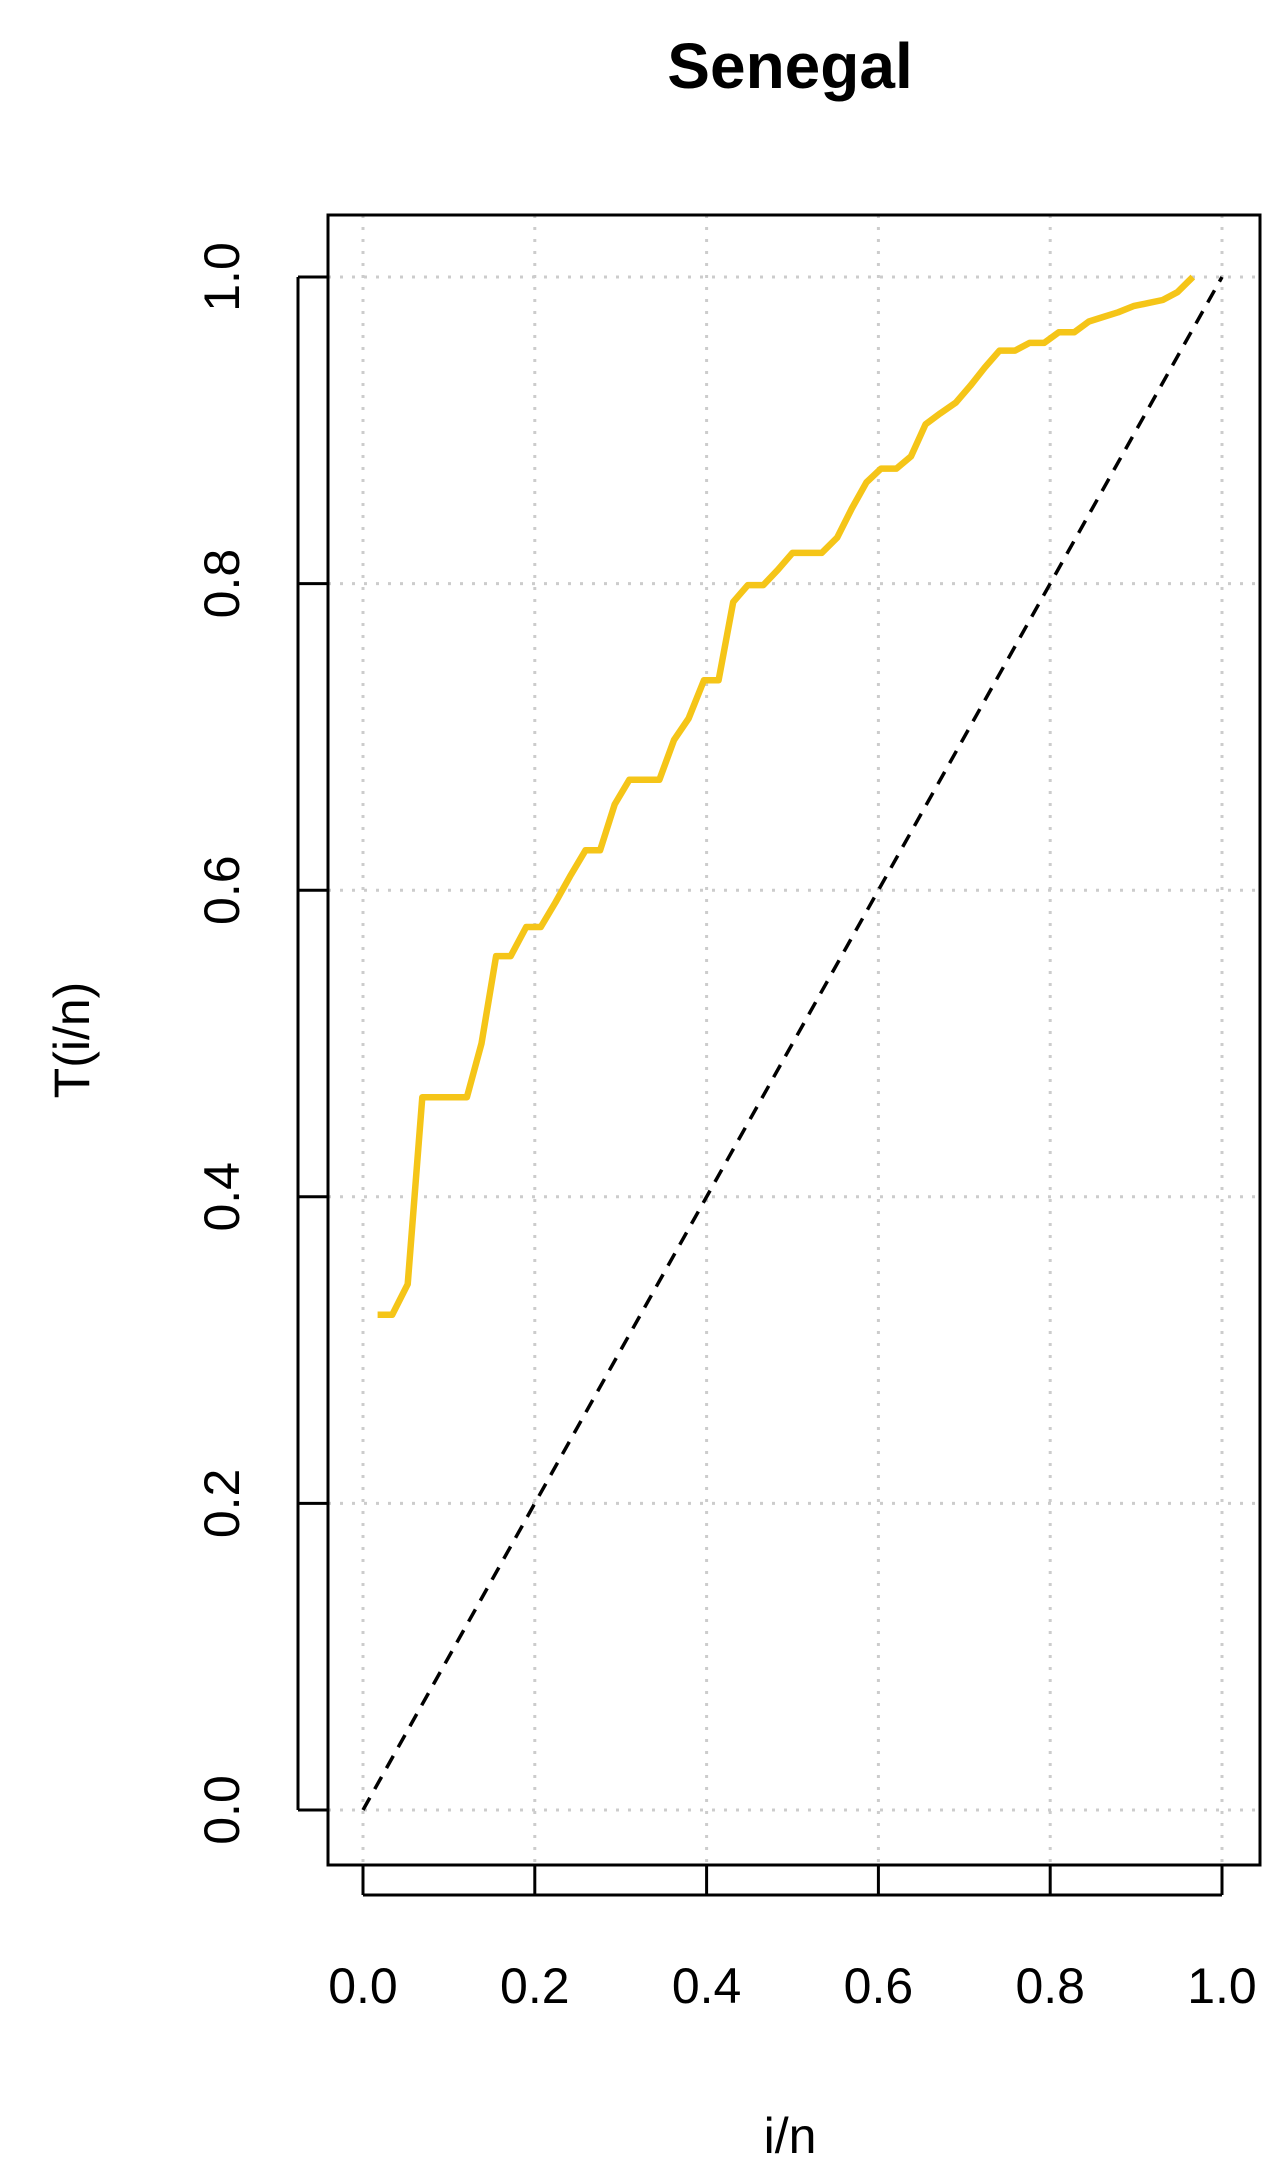  I want to click on y-tick-label: 0.4, so click(222, 1197).